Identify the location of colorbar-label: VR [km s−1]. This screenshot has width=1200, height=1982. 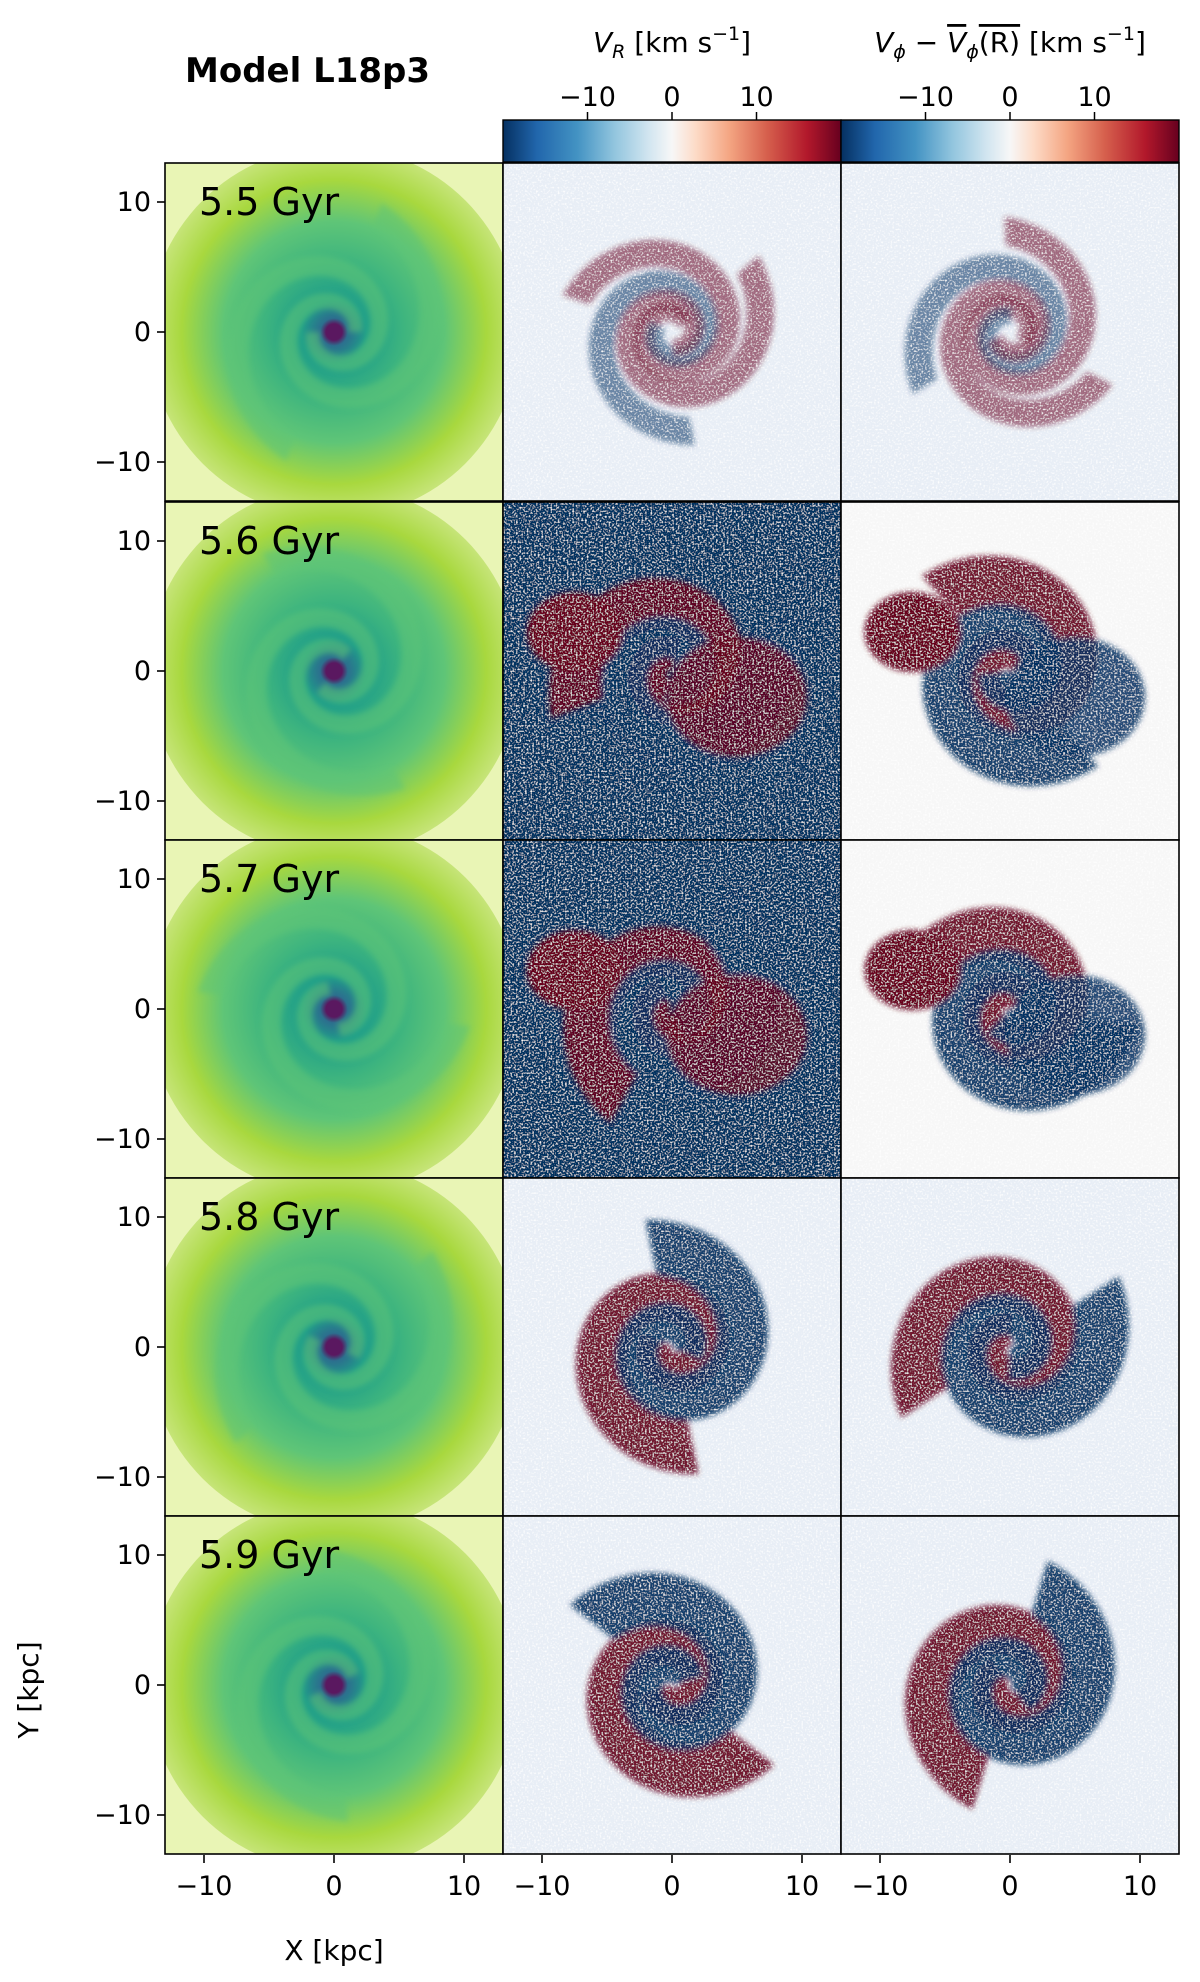
(672, 43).